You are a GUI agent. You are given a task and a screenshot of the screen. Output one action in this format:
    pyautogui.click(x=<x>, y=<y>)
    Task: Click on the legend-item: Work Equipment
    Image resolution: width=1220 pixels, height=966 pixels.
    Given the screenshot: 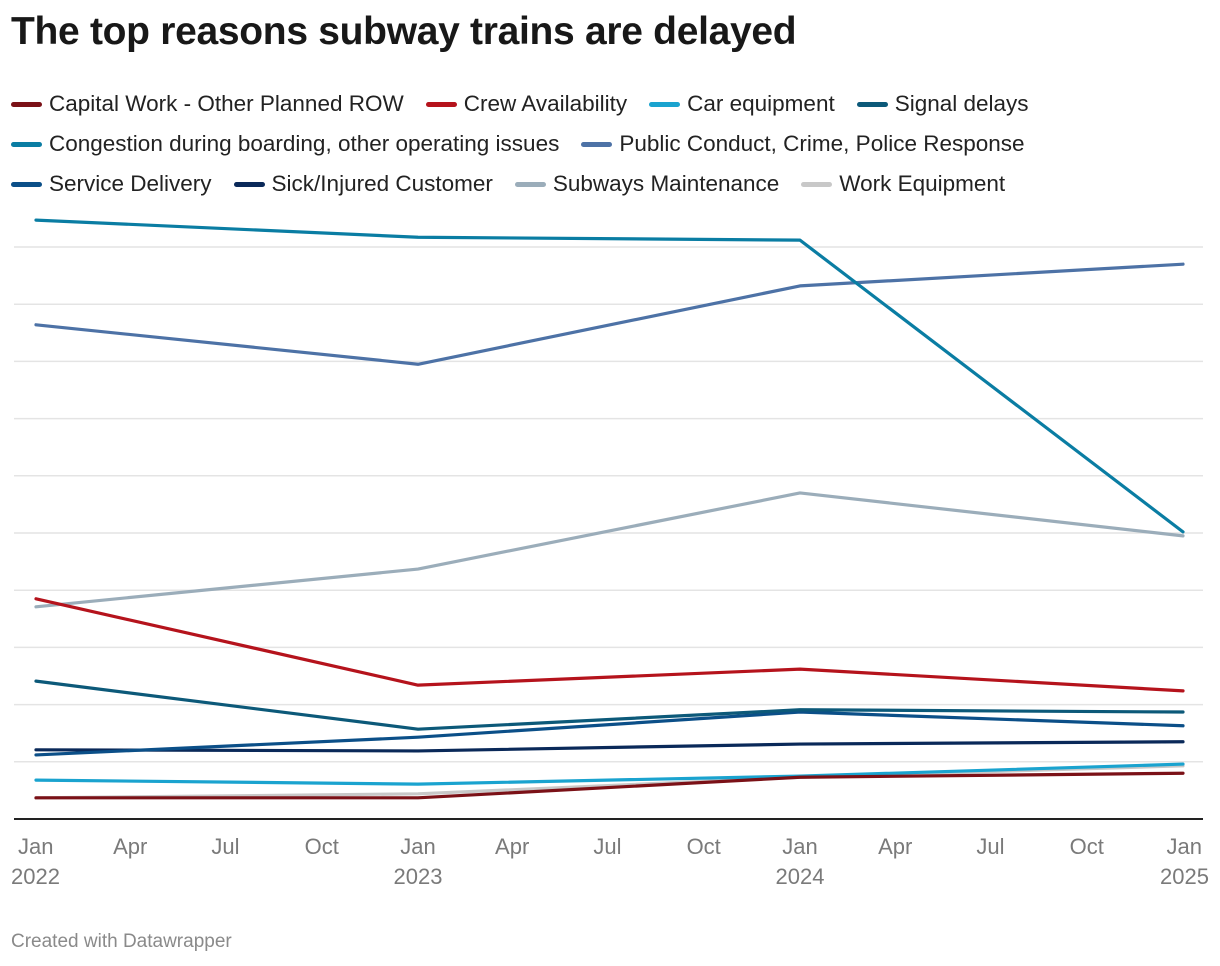 What is the action you would take?
    pyautogui.click(x=903, y=184)
    